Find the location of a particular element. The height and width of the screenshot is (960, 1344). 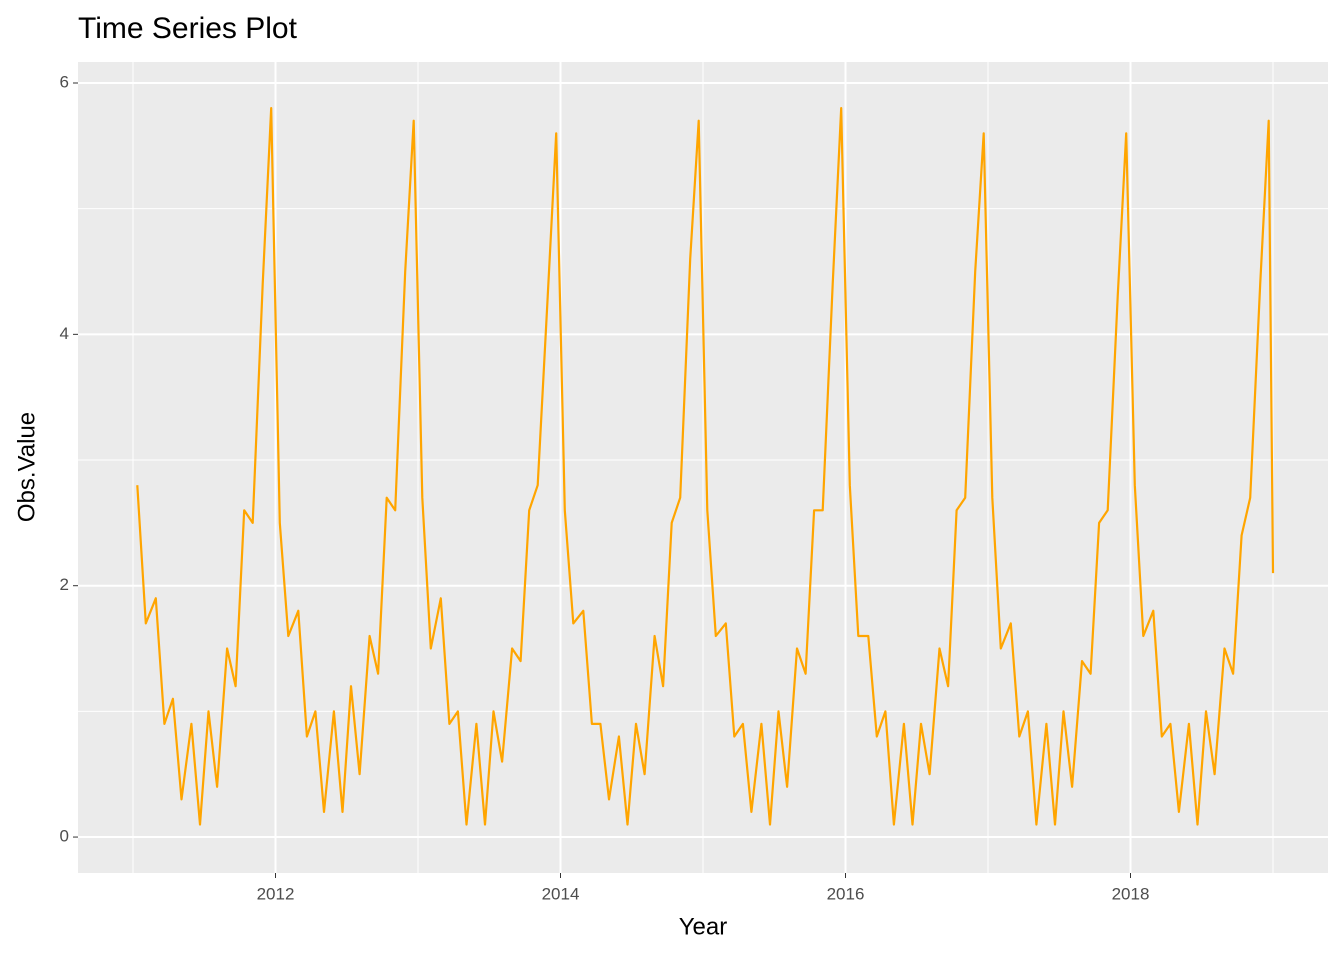

chart-title: Time Series Plot is located at coordinates (188, 28).